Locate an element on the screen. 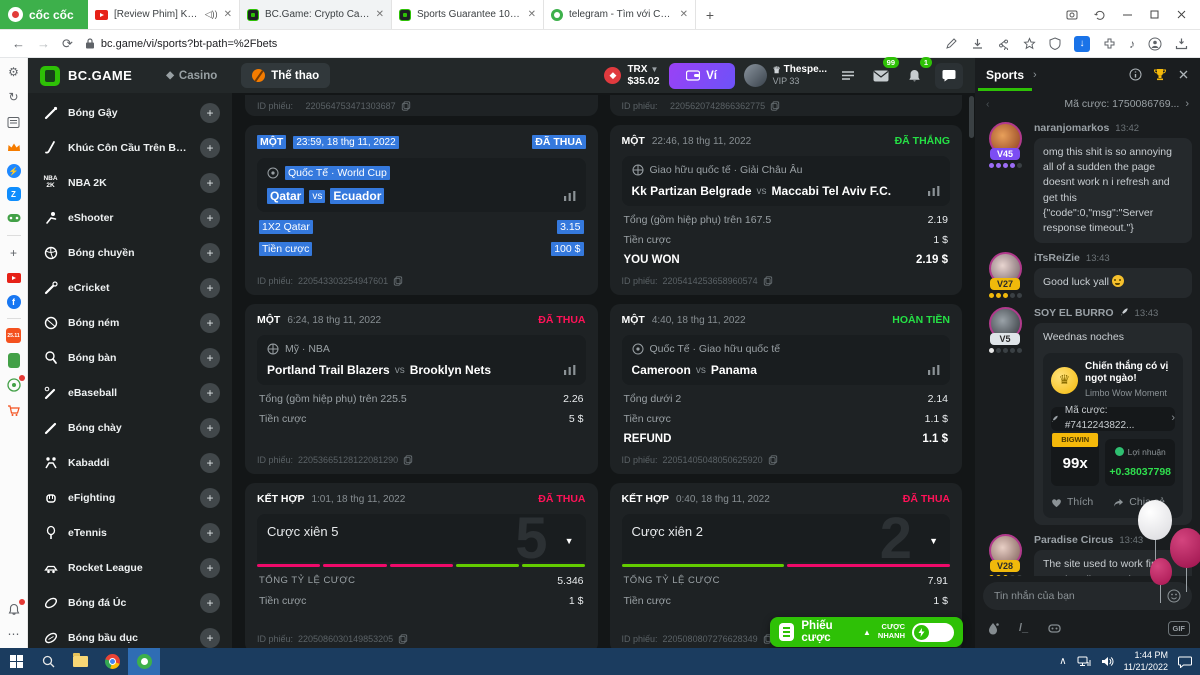  profile-menu: ♛ Thespe... VIP 33 is located at coordinates (785, 75).